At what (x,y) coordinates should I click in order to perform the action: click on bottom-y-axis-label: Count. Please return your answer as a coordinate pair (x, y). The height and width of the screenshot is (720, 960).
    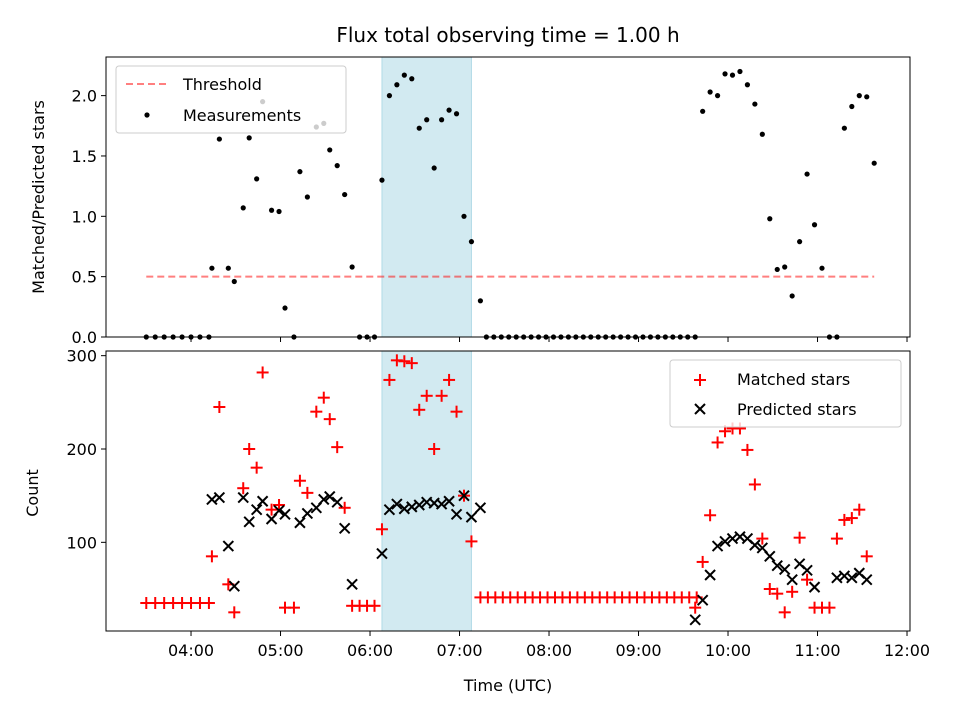
    Looking at the image, I should click on (32, 493).